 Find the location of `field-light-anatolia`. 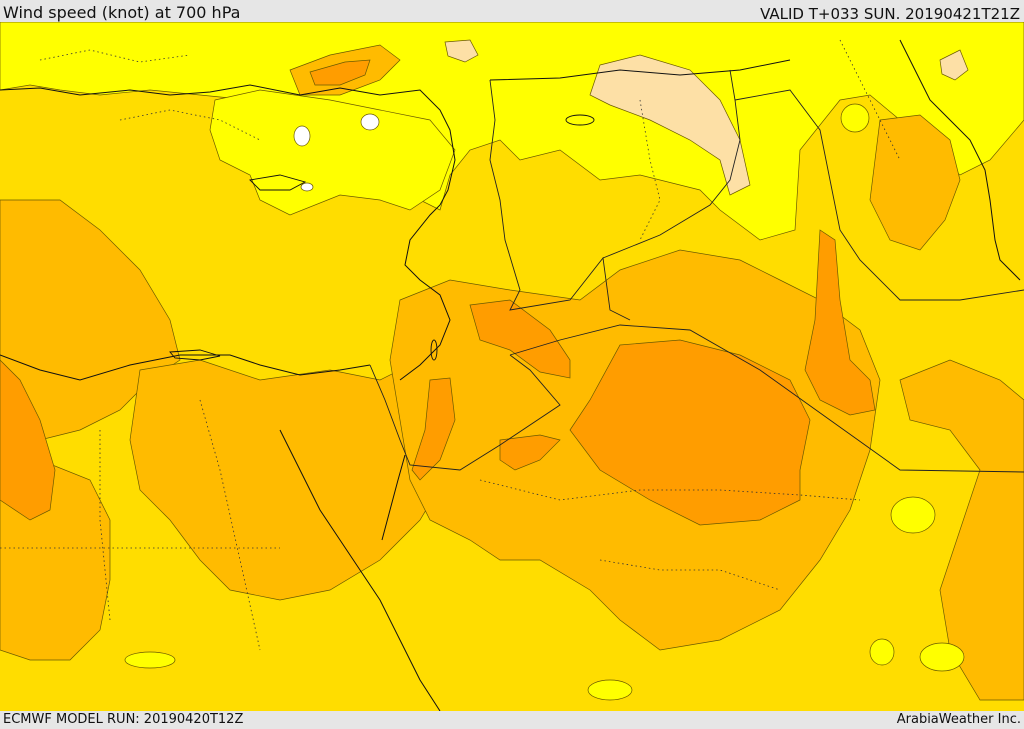

field-light-anatolia is located at coordinates (332, 152).